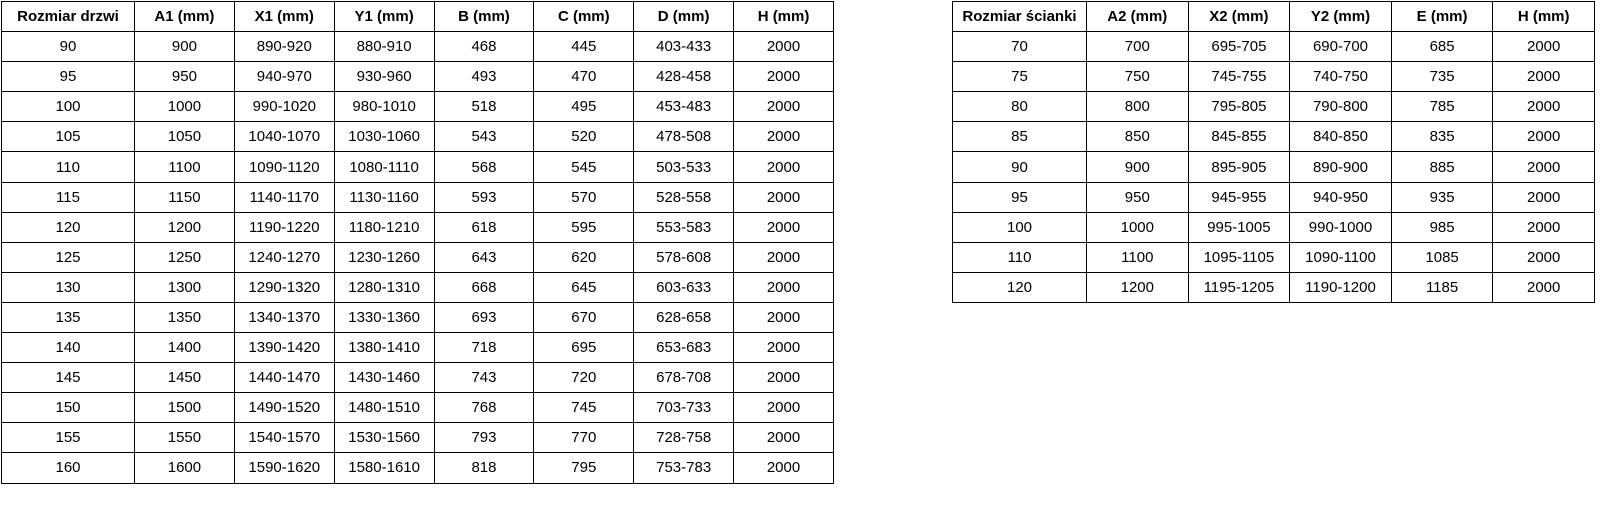  Describe the element at coordinates (184, 257) in the screenshot. I see `table-cell: 1250` at that location.